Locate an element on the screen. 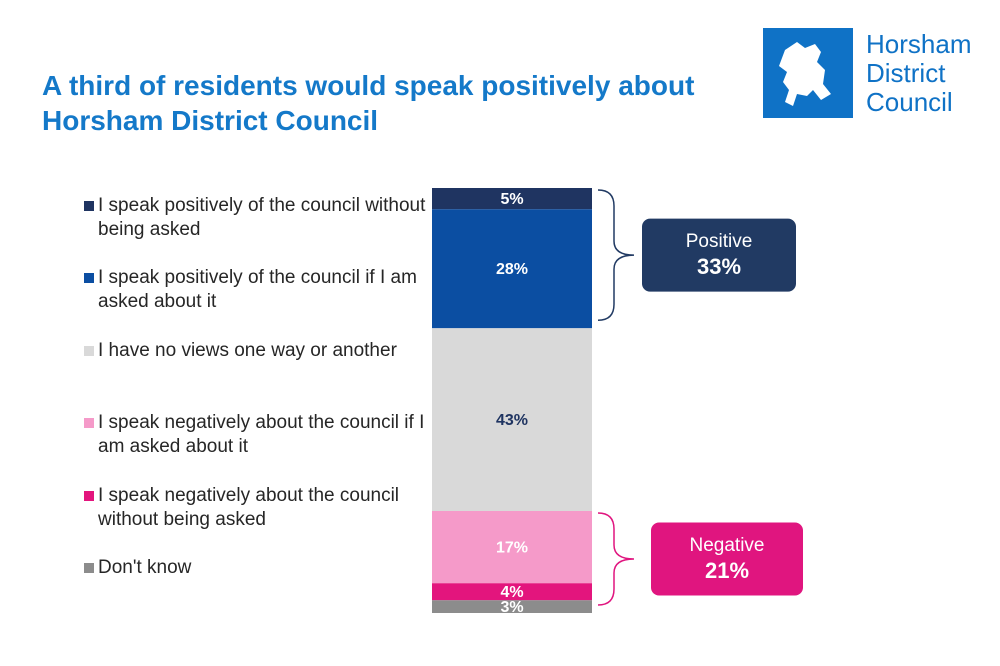 This screenshot has height=666, width=1000. logo-text: Horsham District Council is located at coordinates (918, 73).